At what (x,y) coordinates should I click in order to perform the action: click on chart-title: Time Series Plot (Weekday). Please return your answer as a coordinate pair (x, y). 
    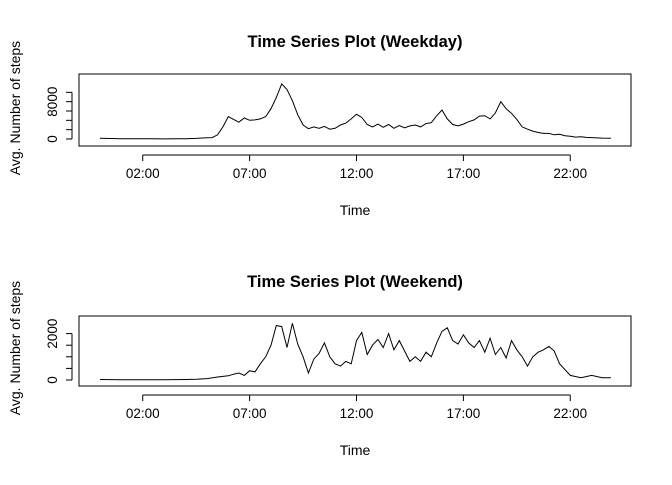
    Looking at the image, I should click on (355, 42).